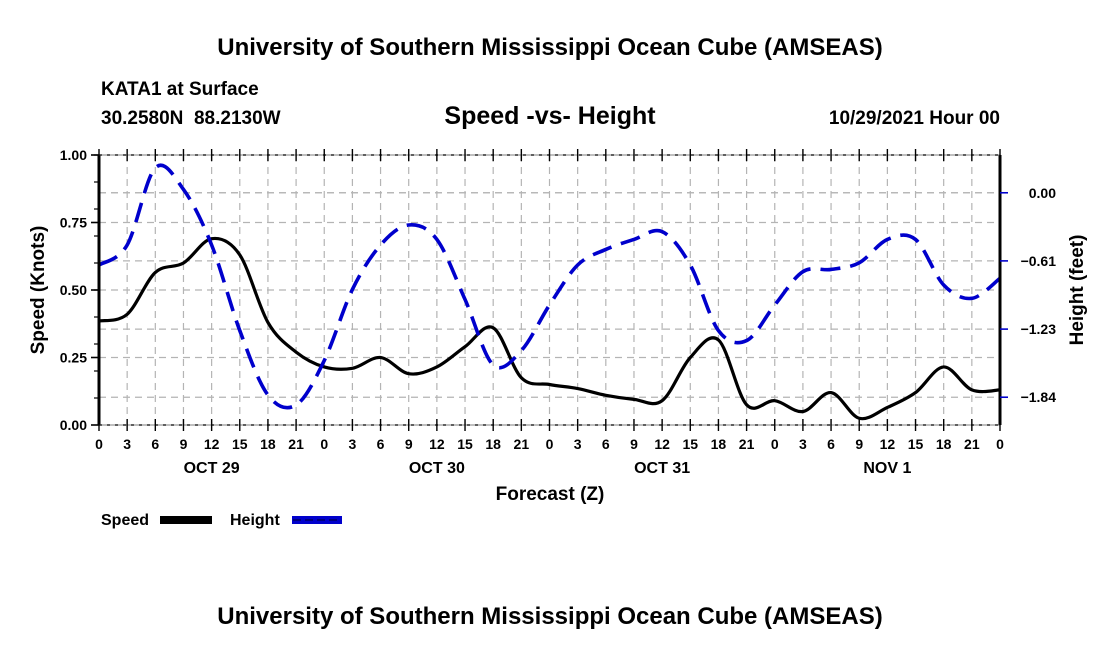 Image resolution: width=1100 pixels, height=650 pixels. I want to click on y-axis-label-height: Height (feet), so click(1077, 290).